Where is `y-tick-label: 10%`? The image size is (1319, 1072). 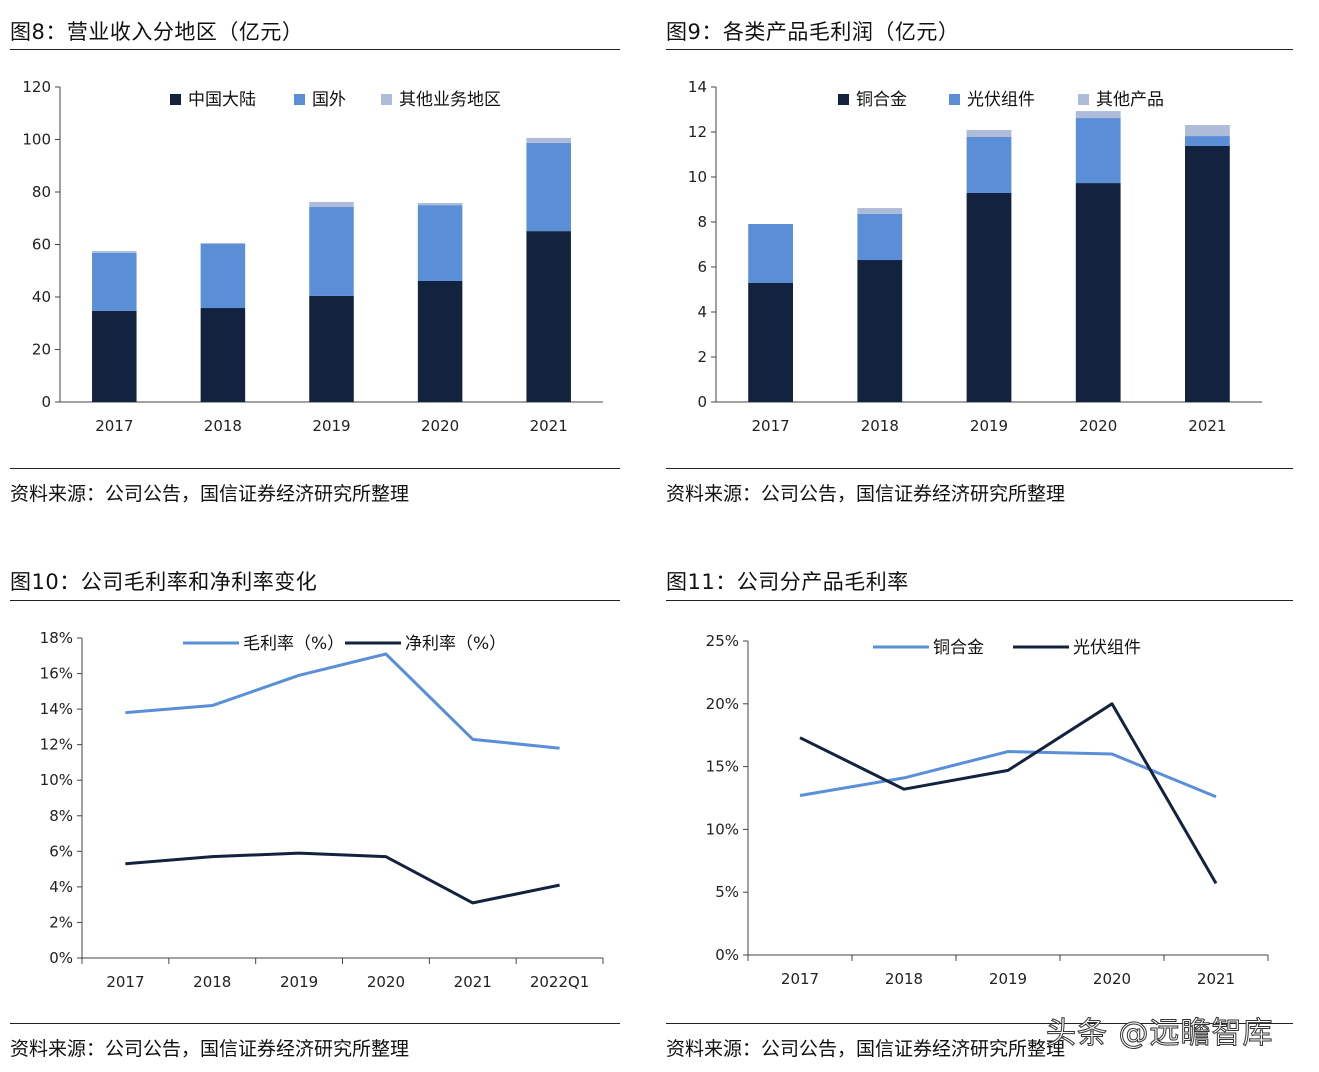
y-tick-label: 10% is located at coordinates (722, 829).